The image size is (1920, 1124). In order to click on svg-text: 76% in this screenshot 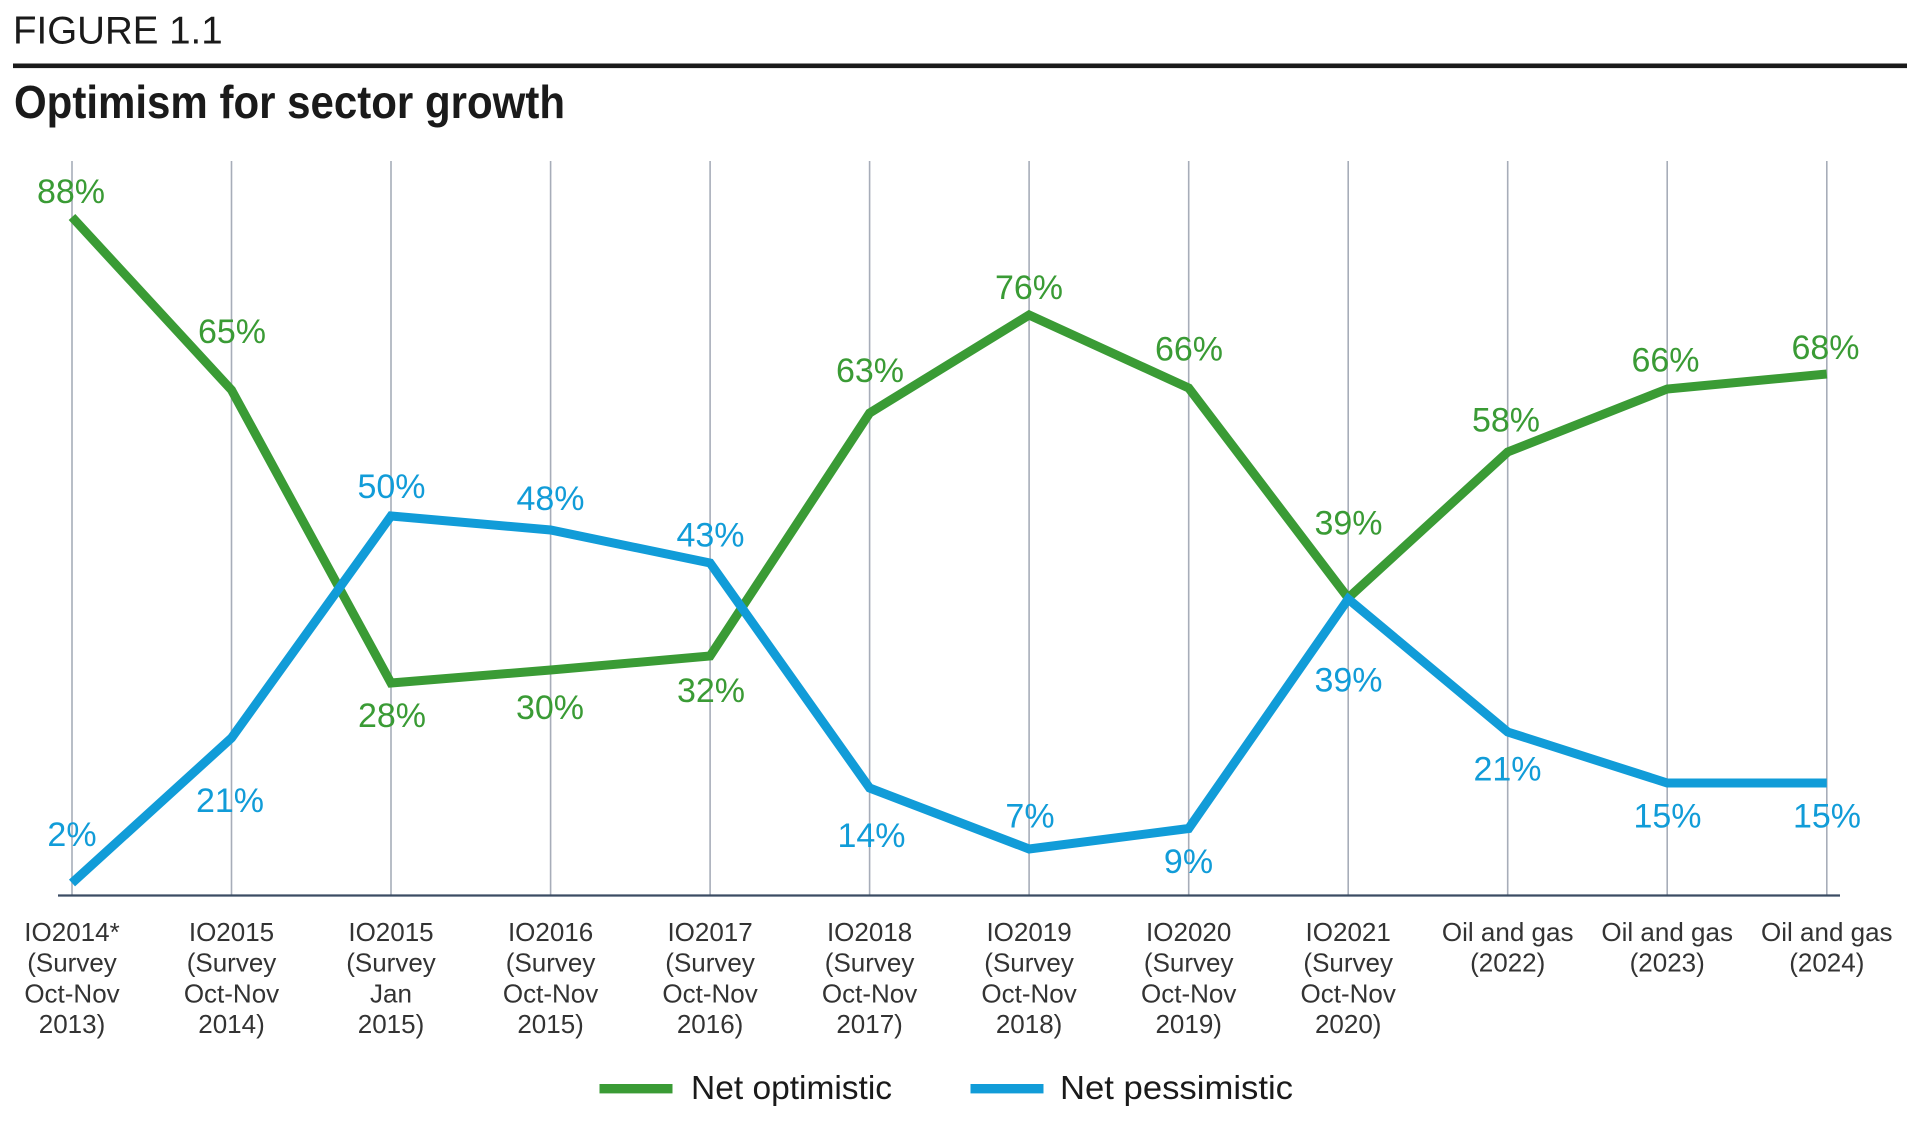, I will do `click(1029, 288)`.